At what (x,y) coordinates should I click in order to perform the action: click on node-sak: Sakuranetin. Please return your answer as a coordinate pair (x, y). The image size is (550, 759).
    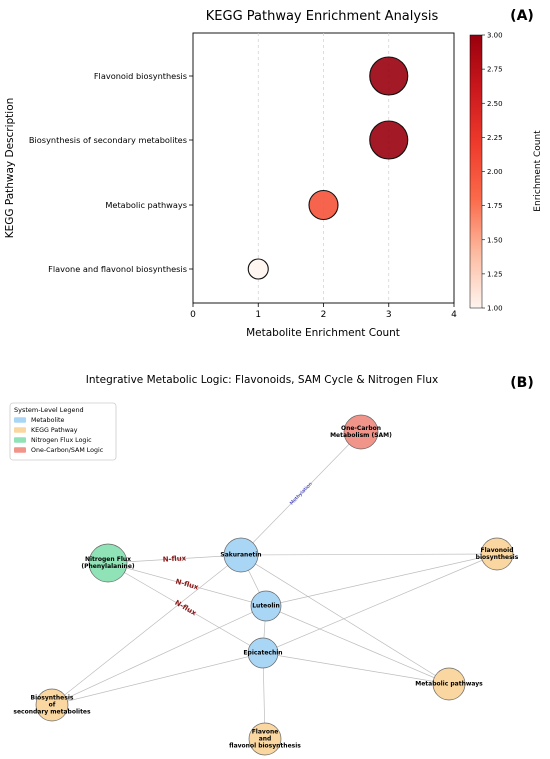
    Looking at the image, I should click on (241, 555).